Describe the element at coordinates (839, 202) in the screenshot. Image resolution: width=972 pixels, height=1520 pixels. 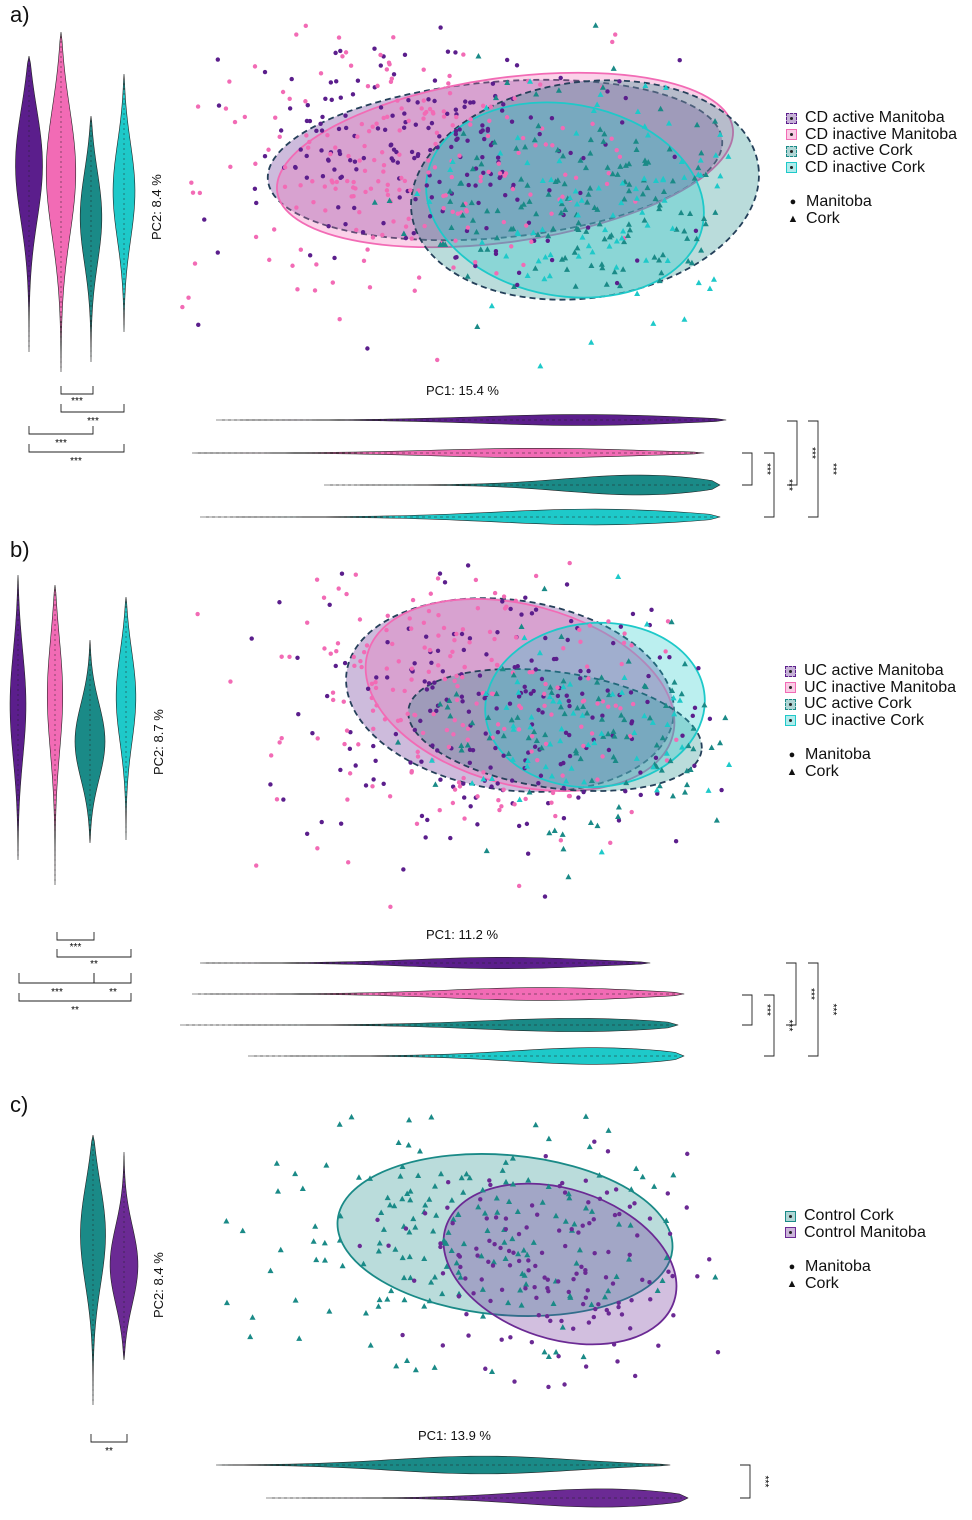
I see `shape-legend-label: Manitoba` at that location.